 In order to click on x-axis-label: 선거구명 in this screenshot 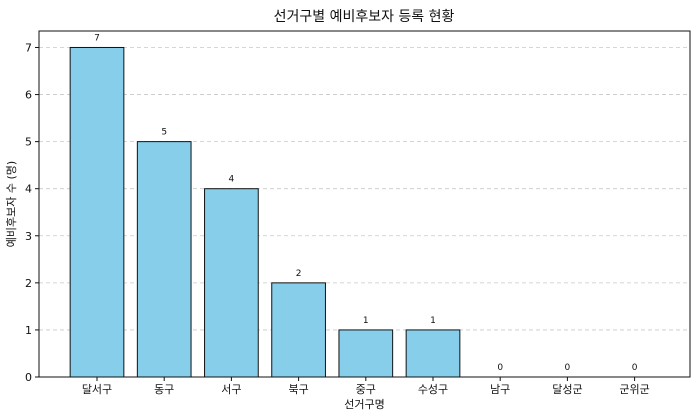, I will do `click(364, 404)`.